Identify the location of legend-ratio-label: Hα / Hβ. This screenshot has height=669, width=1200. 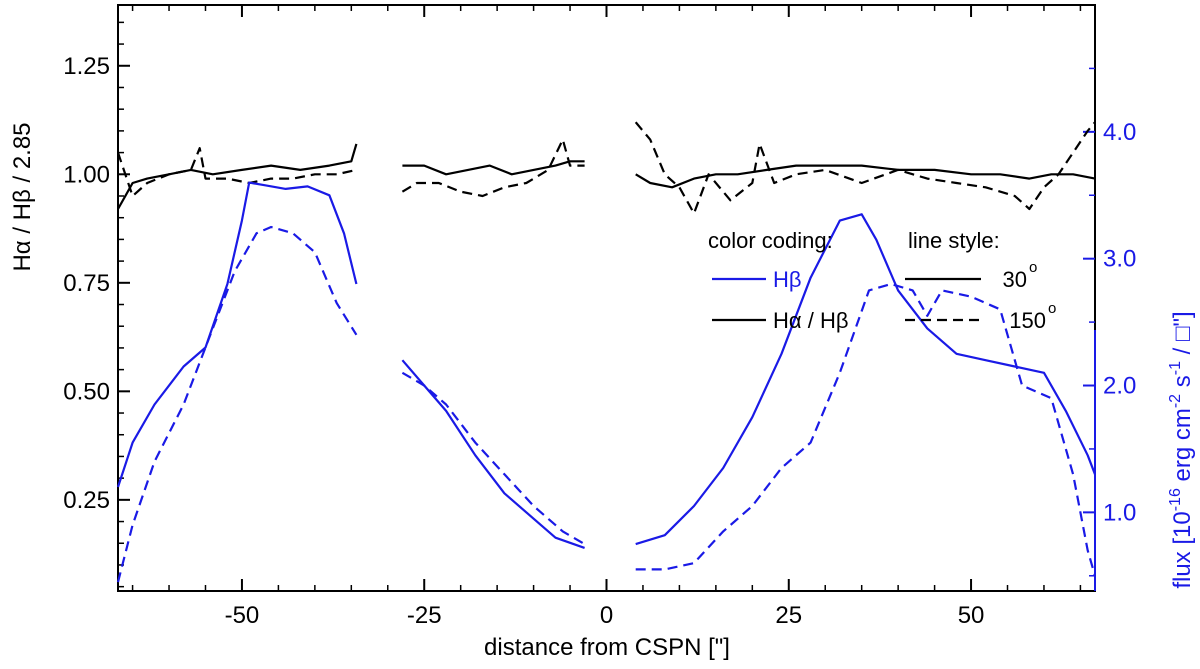
(811, 320).